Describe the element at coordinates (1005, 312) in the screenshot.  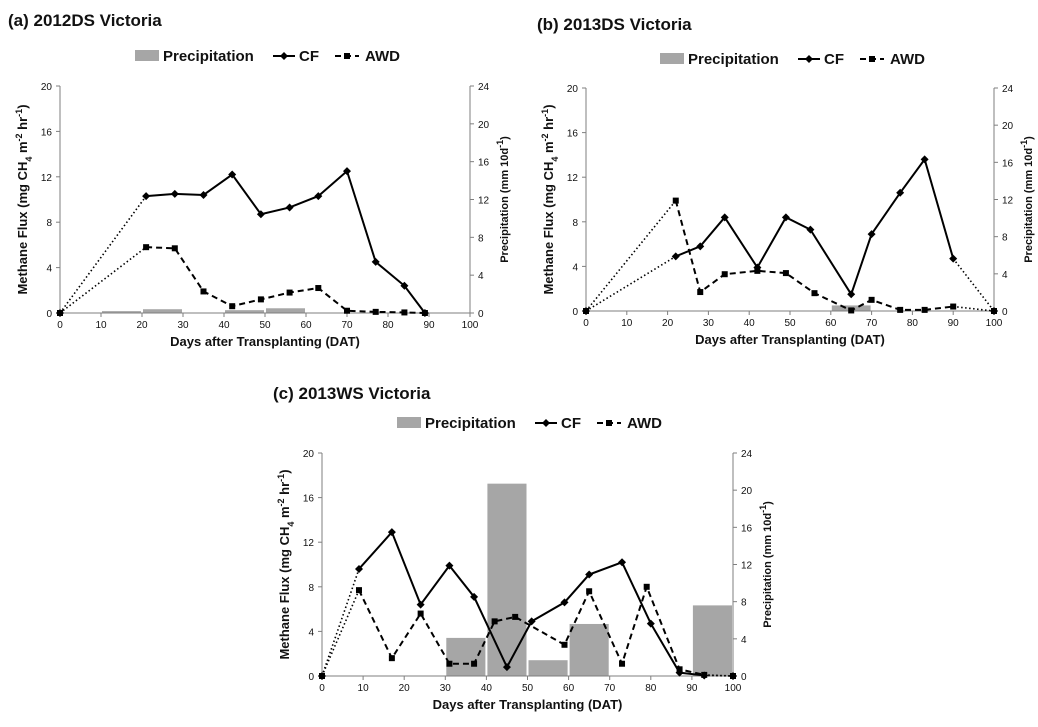
I see `y2-tick-label: 0` at that location.